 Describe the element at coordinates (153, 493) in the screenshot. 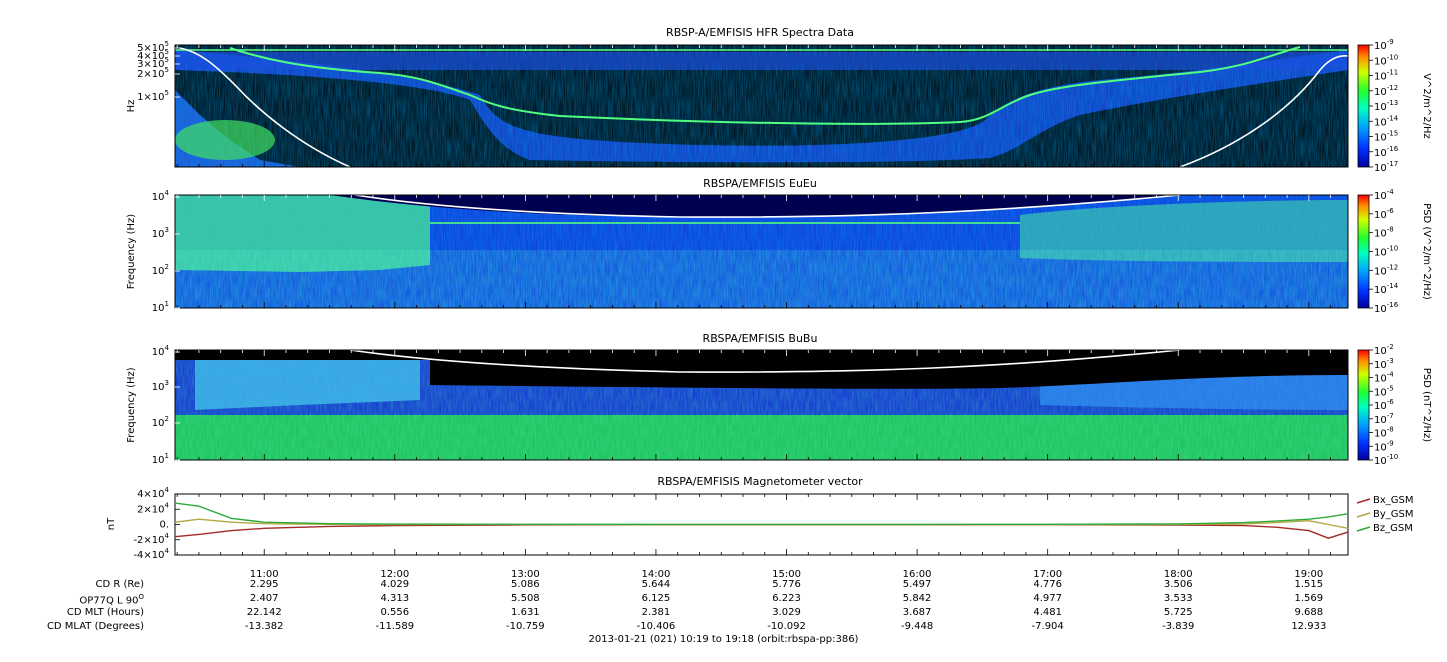

I see `mag-y-tick-label: 4×104` at that location.